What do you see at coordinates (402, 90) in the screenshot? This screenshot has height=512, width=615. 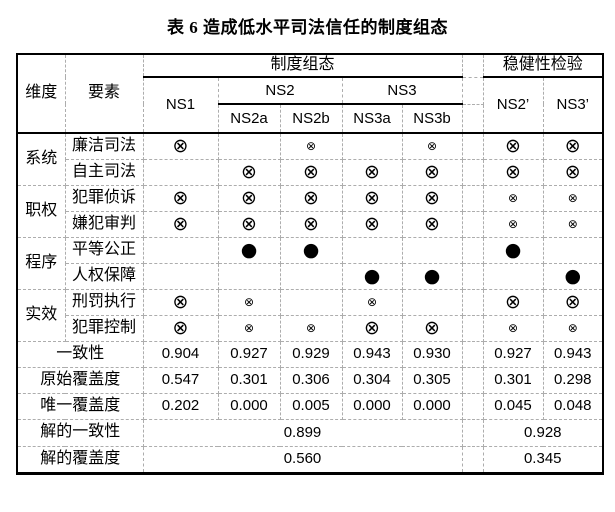 I see `col-header-ns3: NS3` at bounding box center [402, 90].